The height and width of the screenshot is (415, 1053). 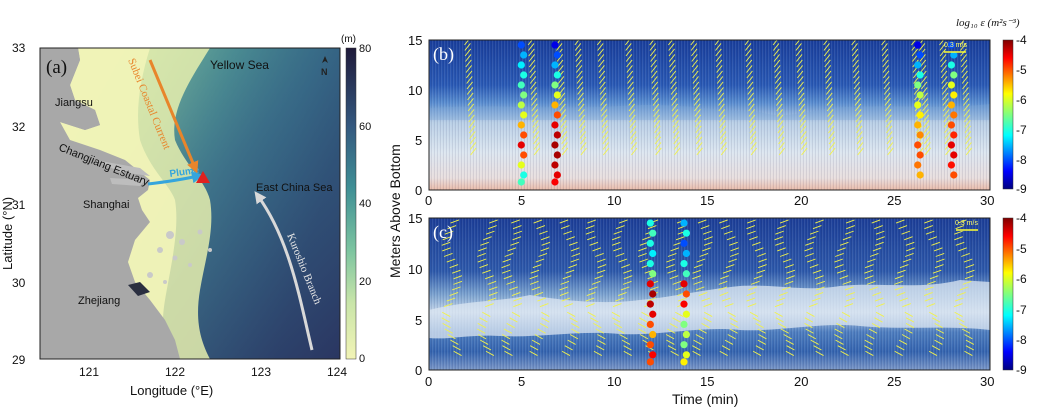 I want to click on a-ytick: 33, so click(x=19, y=48).